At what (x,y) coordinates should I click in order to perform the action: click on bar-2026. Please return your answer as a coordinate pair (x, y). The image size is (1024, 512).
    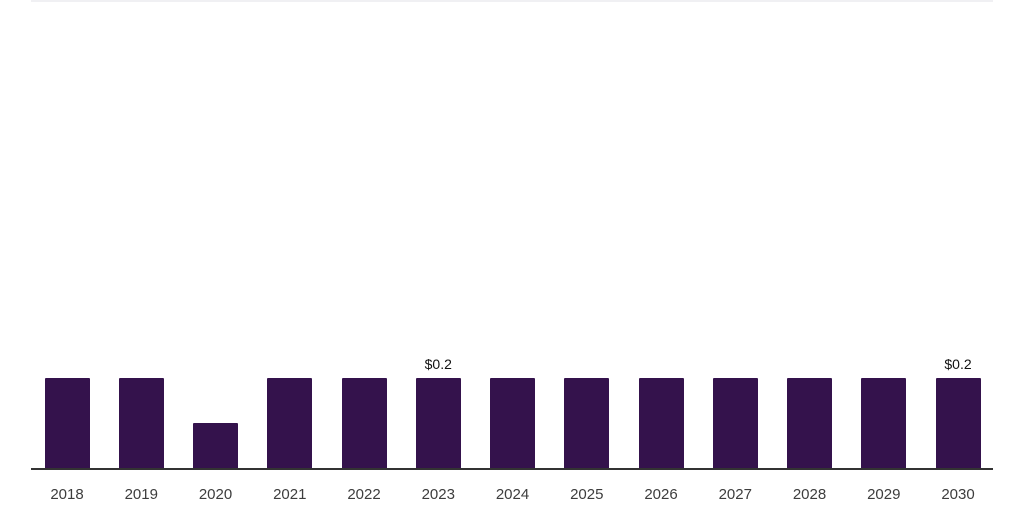
    Looking at the image, I should click on (661, 423).